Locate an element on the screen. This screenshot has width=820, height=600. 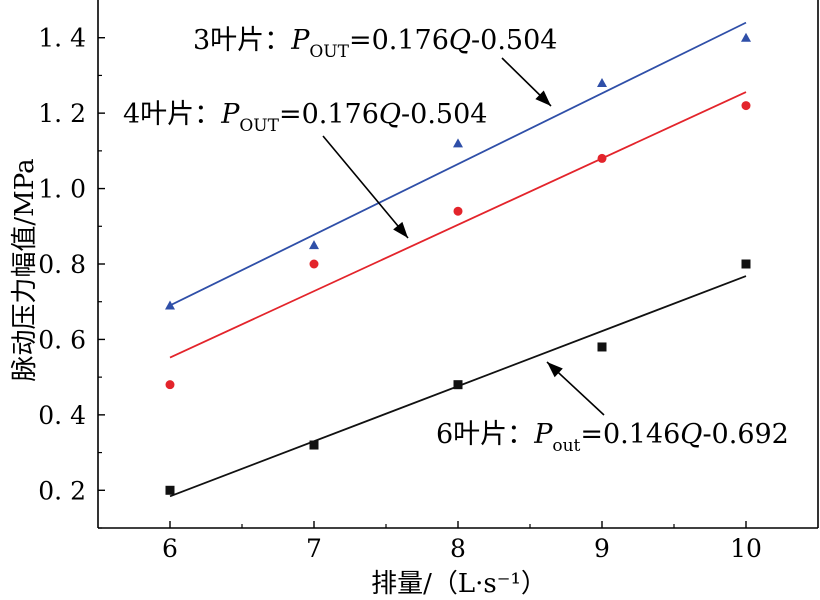
annotation-6-blade-prefix: 6叶片： is located at coordinates (485, 434).